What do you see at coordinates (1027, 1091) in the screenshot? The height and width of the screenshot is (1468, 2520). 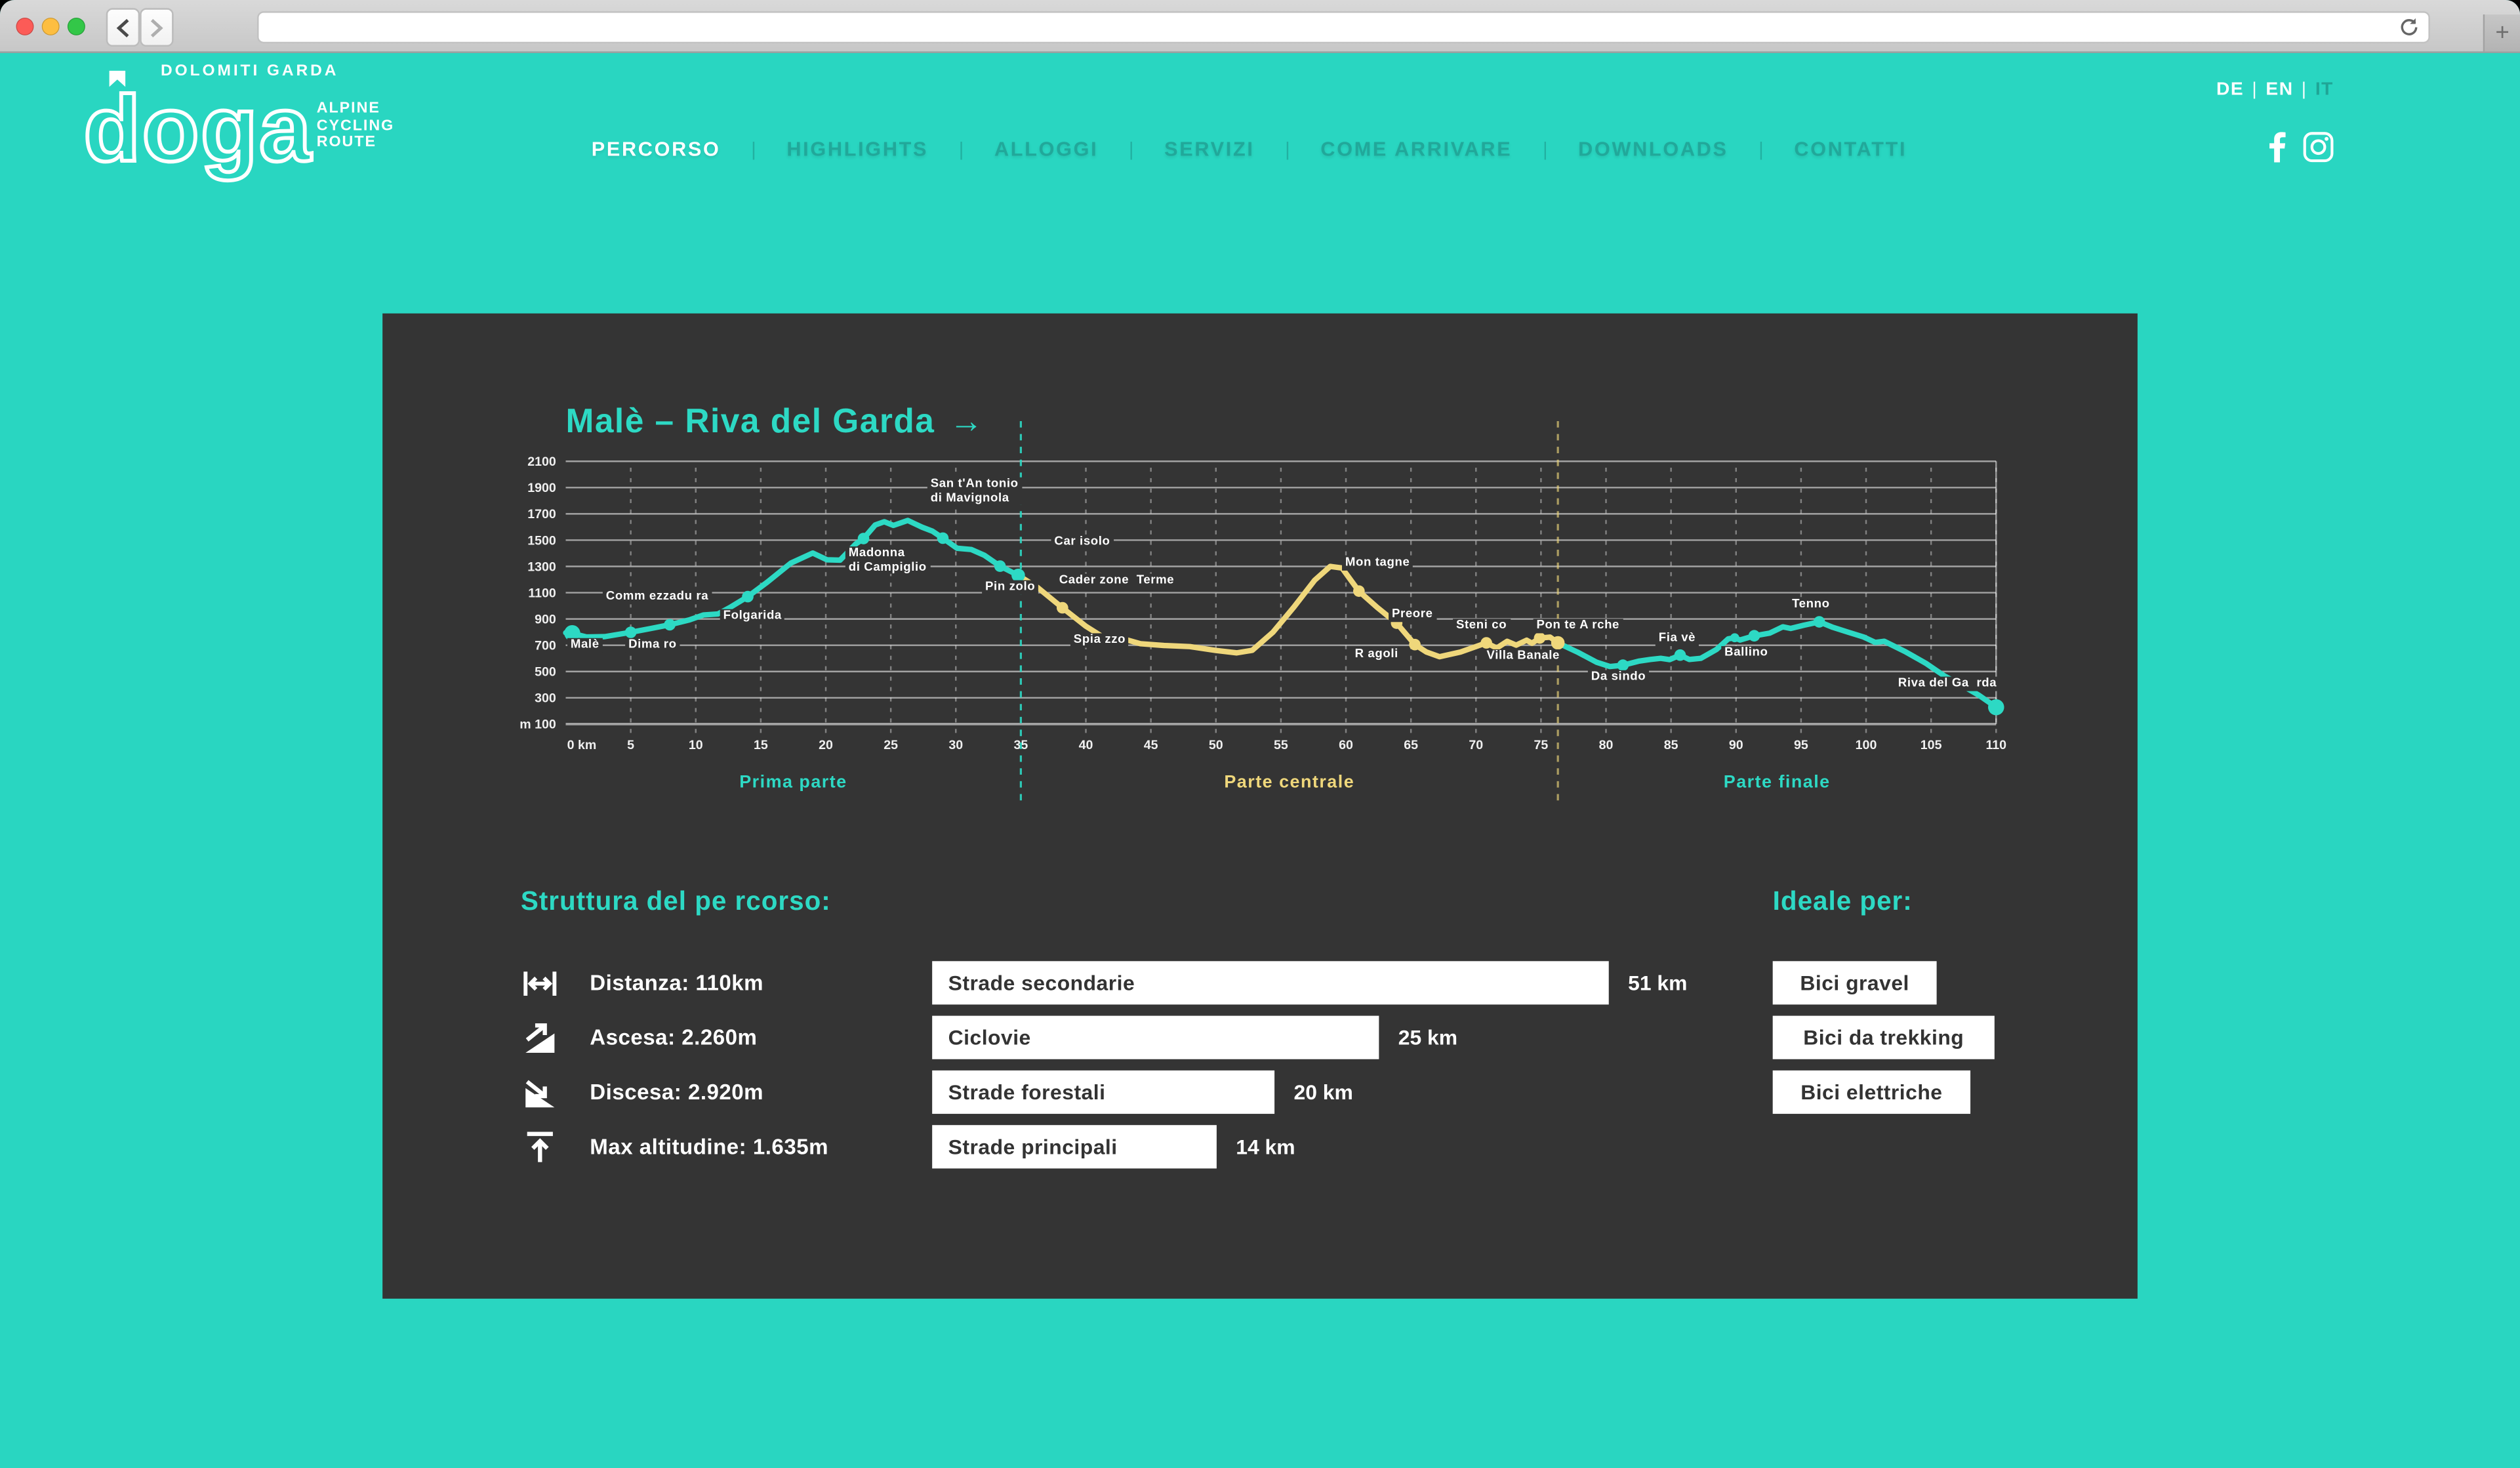 I see `surface-bar-label: Strade forestali` at bounding box center [1027, 1091].